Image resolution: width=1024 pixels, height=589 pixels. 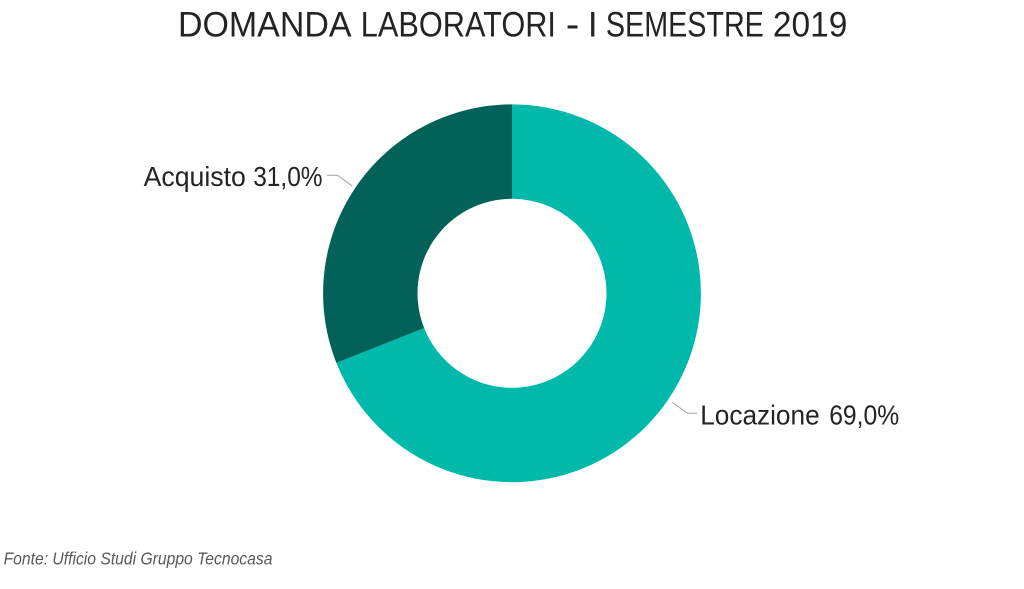 What do you see at coordinates (759, 415) in the screenshot?
I see `svg-text: Locazione` at bounding box center [759, 415].